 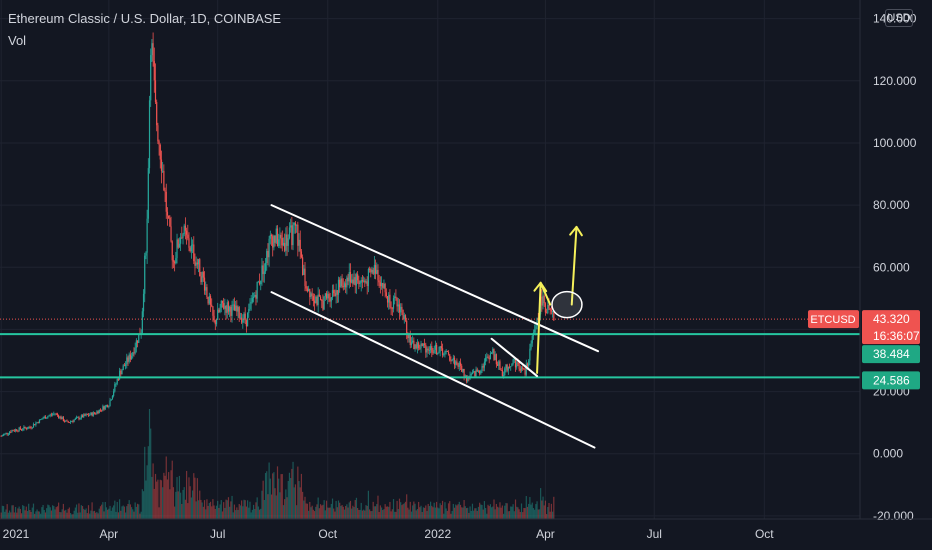 I want to click on lower-level-value: 24.586, so click(x=891, y=380).